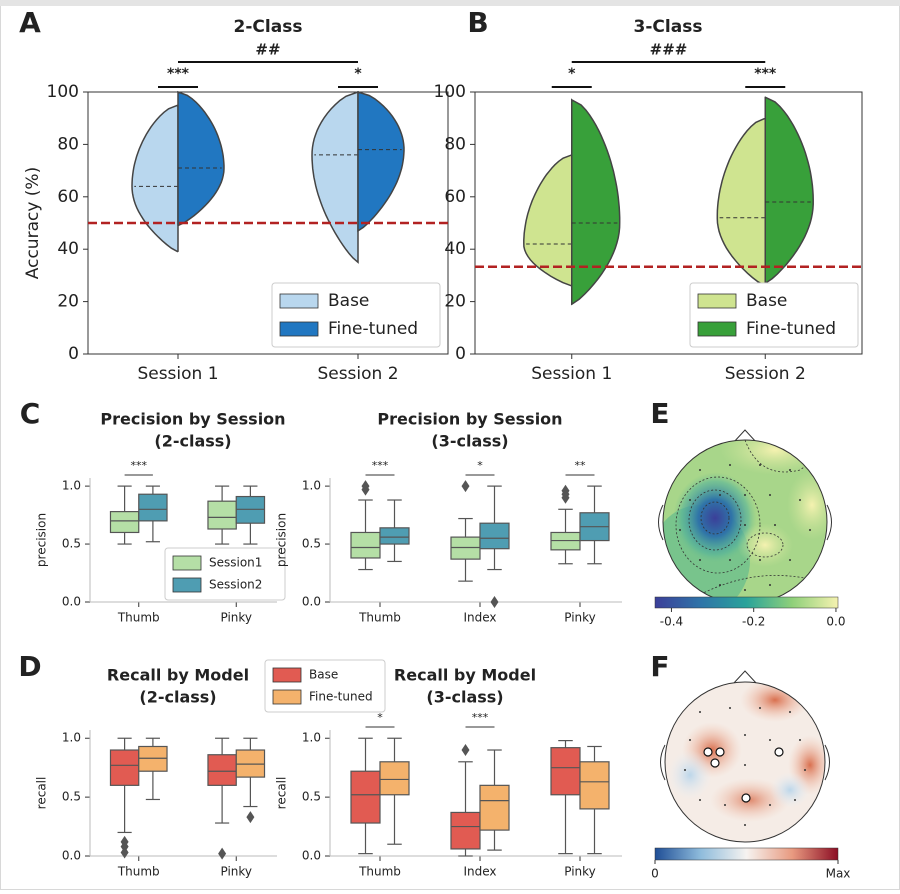  Describe the element at coordinates (581, 465) in the screenshot. I see `significance-label: **` at that location.